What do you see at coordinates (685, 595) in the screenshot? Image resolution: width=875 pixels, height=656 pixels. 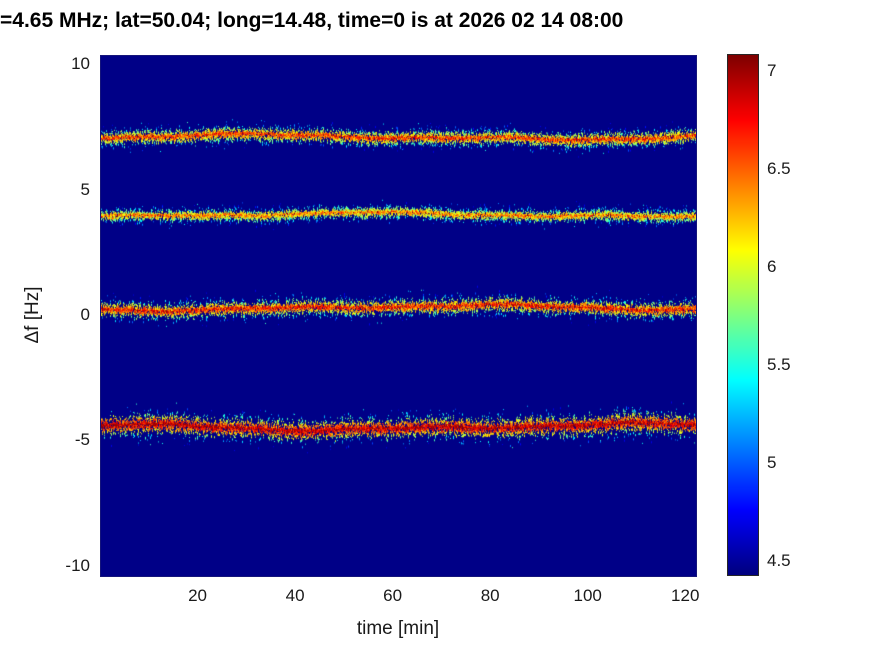 I see `x-tick-label: 120` at bounding box center [685, 595].